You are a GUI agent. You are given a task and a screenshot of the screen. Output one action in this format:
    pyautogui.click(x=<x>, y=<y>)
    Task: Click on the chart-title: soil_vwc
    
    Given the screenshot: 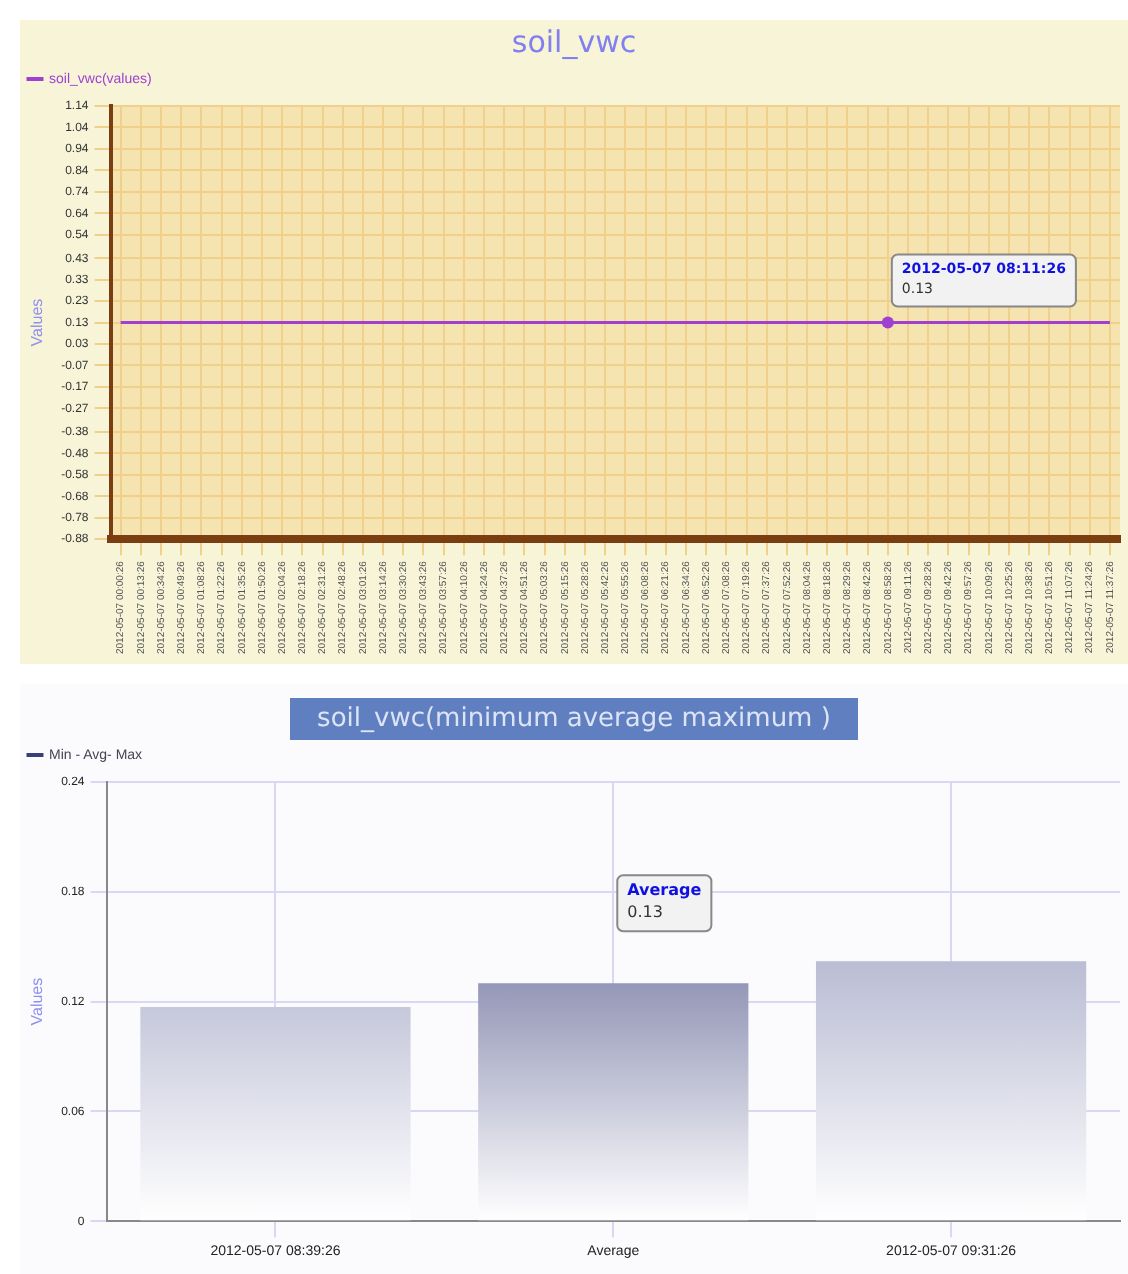 What is the action you would take?
    pyautogui.click(x=574, y=43)
    